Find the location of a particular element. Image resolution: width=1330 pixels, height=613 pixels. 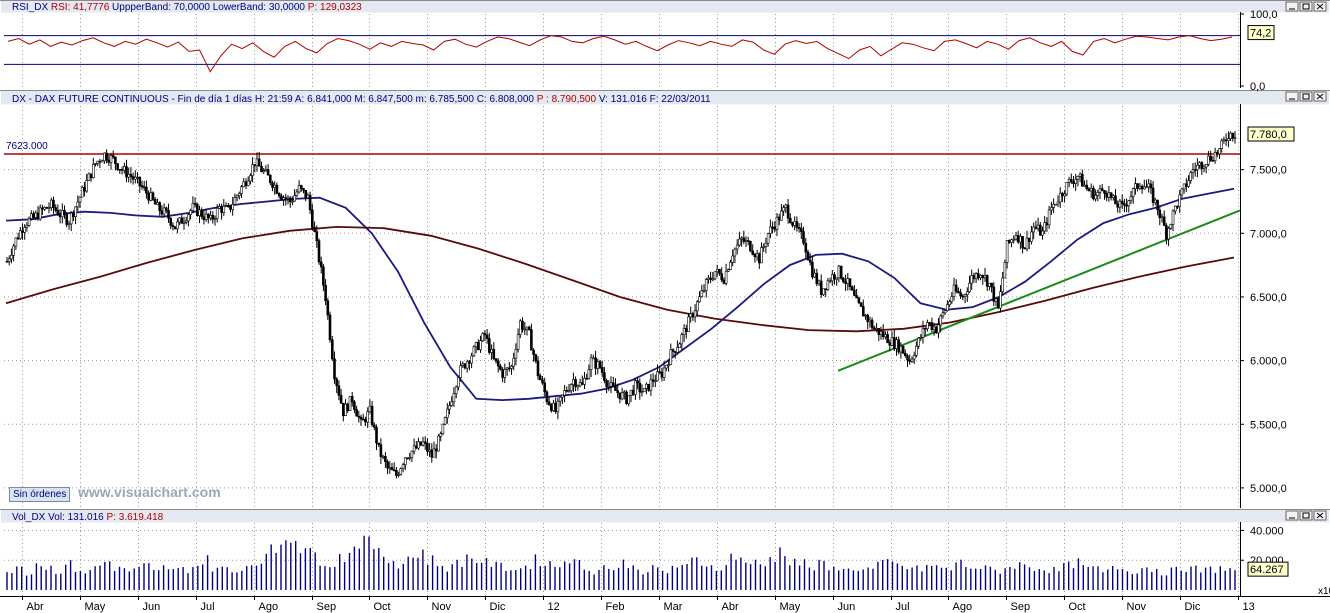

rsi-series-line is located at coordinates (620, 54).